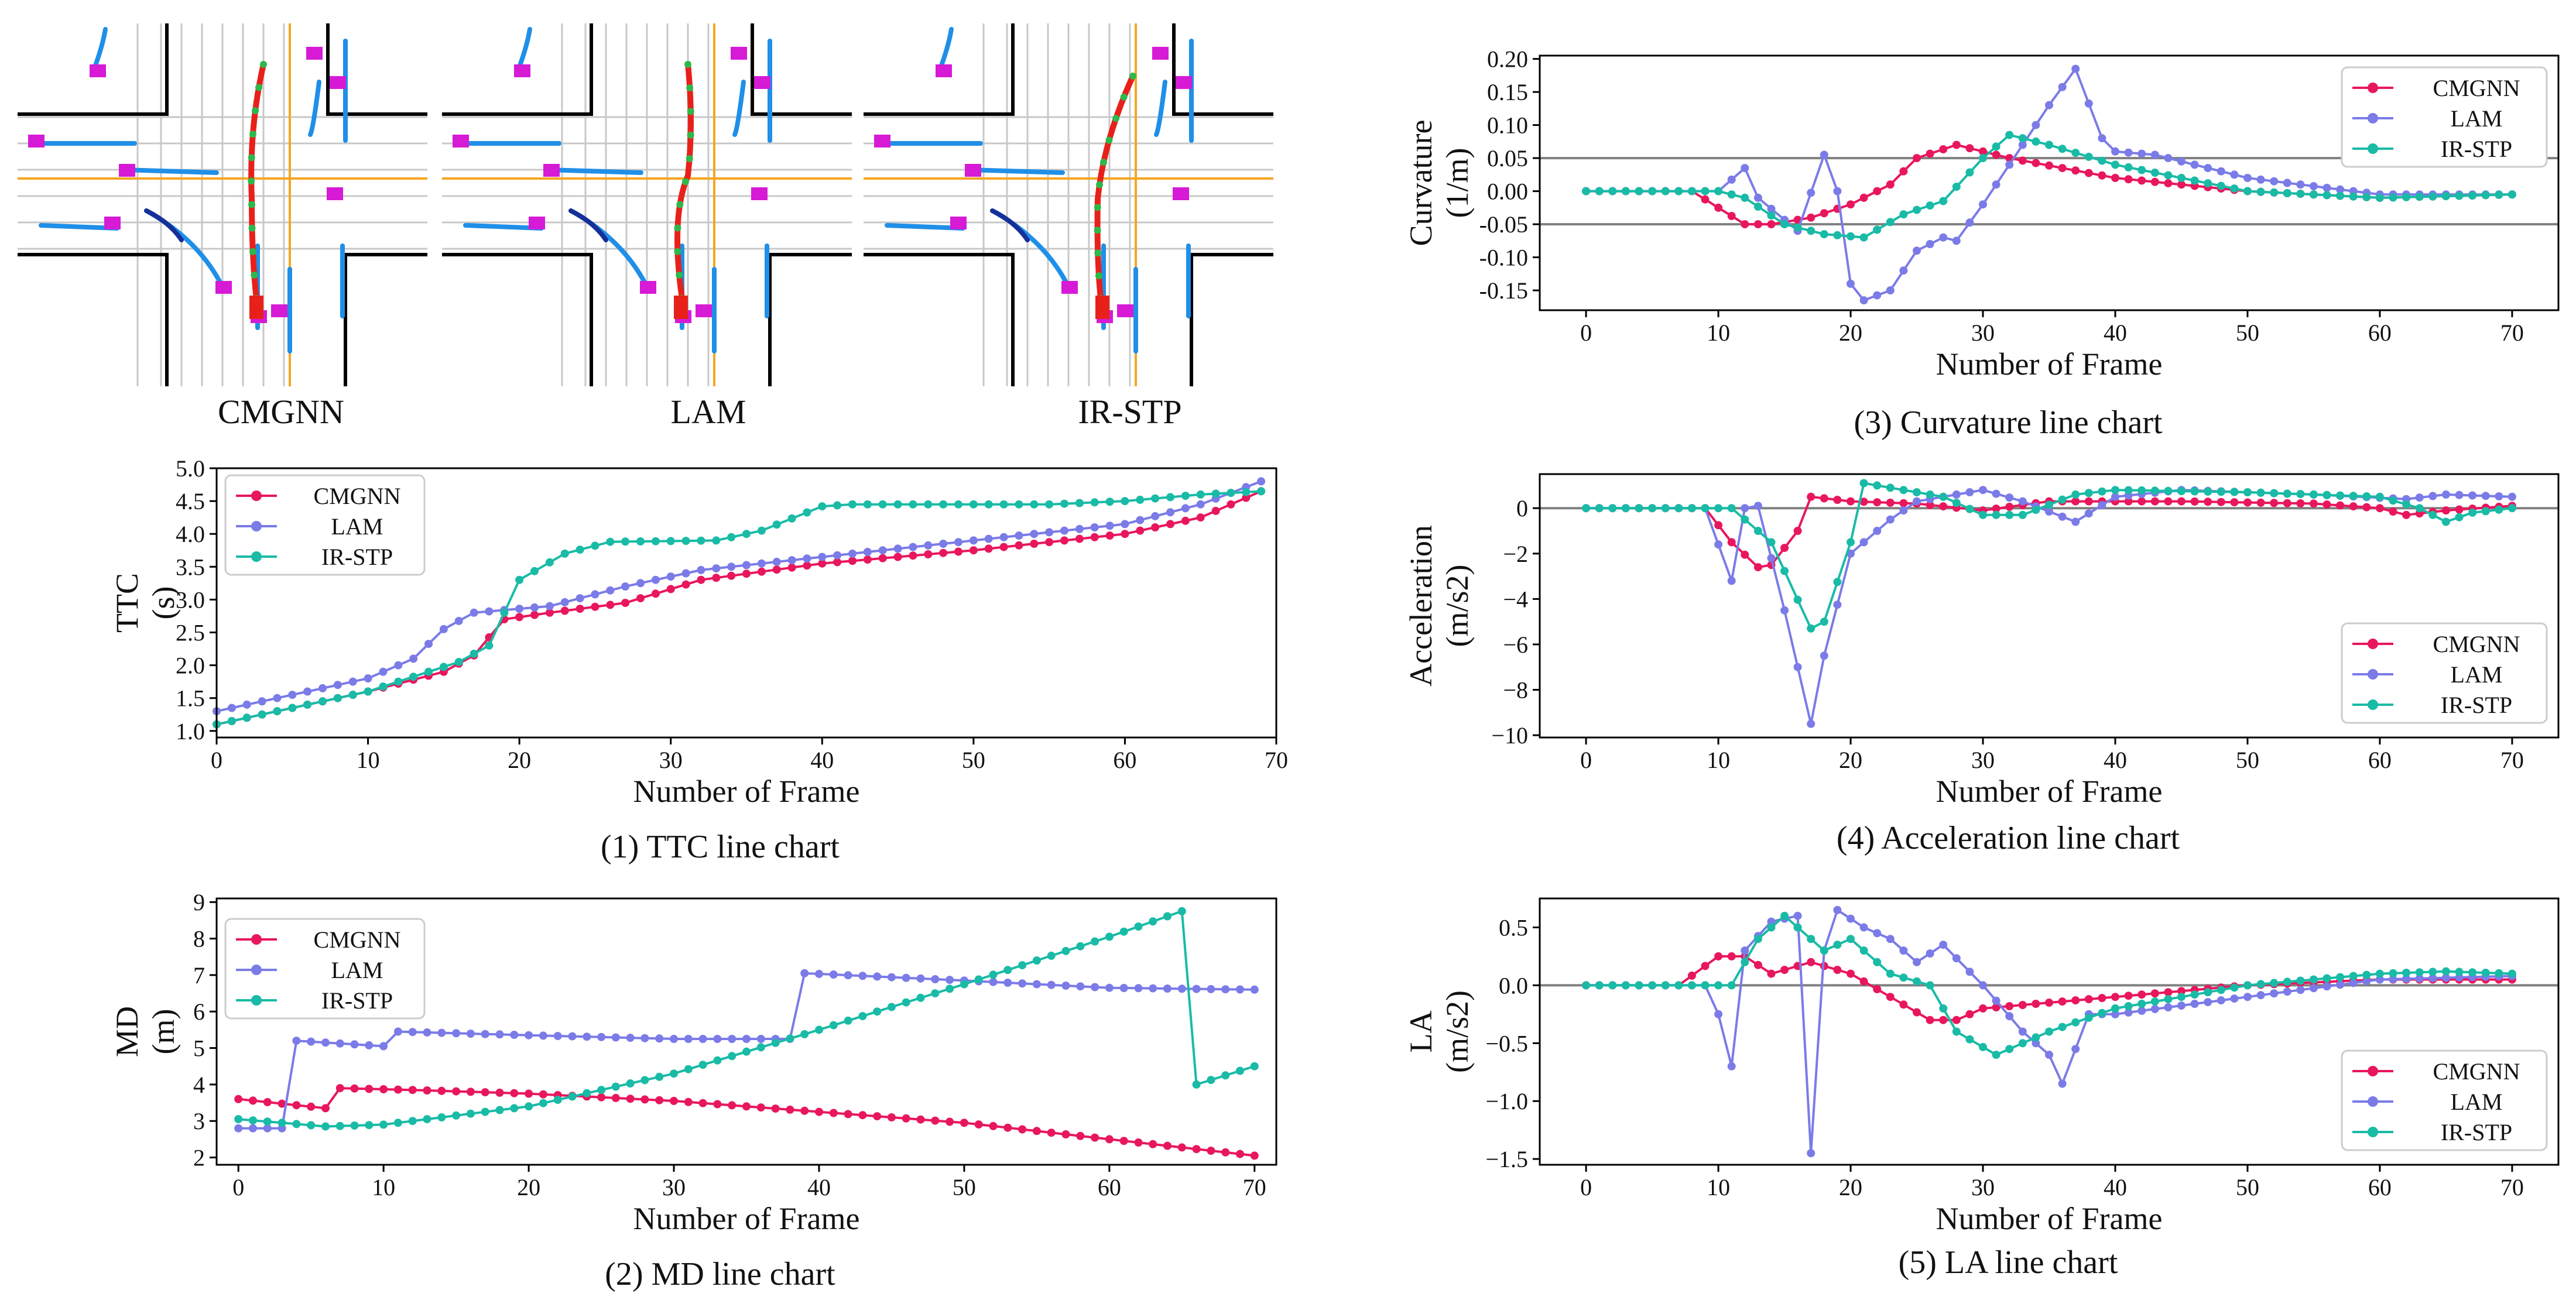 This screenshot has width=2576, height=1307. What do you see at coordinates (674, 1187) in the screenshot?
I see `x-tick-label: 30` at bounding box center [674, 1187].